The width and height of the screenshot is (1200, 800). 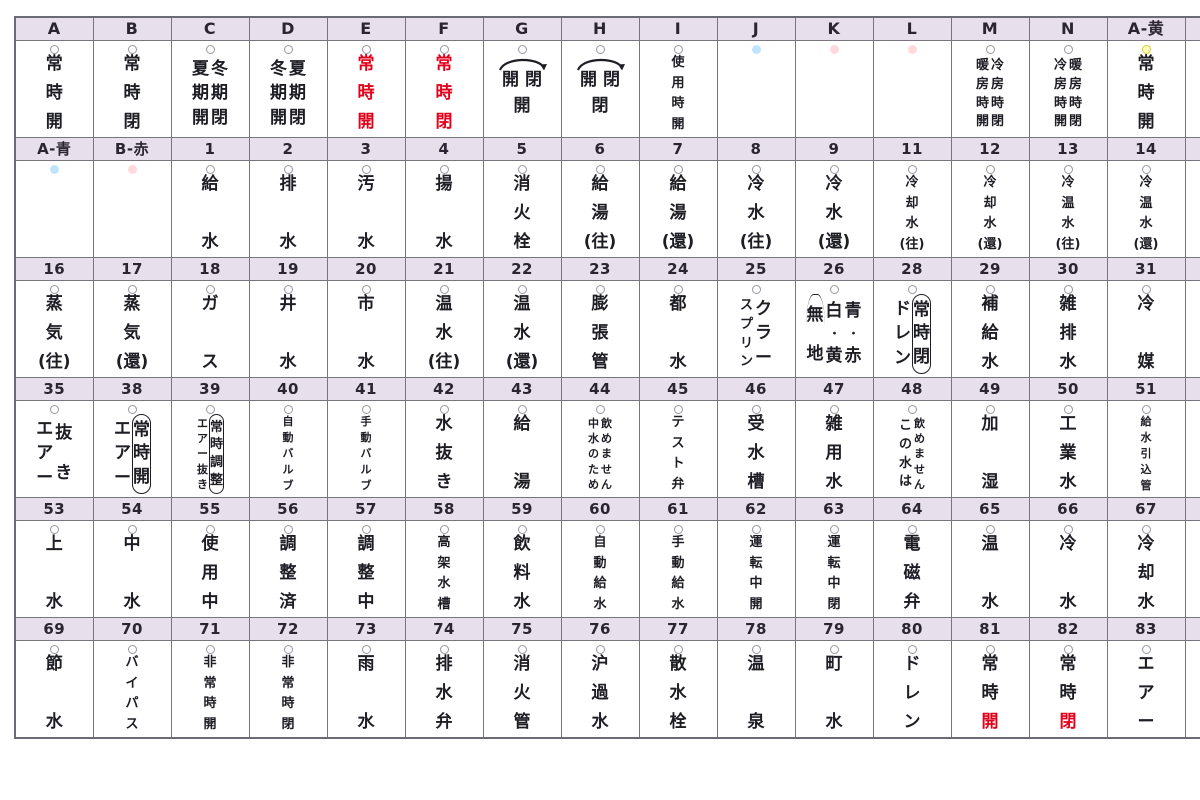 I want to click on tag-cell: 手動バルブ, so click(x=366, y=449).